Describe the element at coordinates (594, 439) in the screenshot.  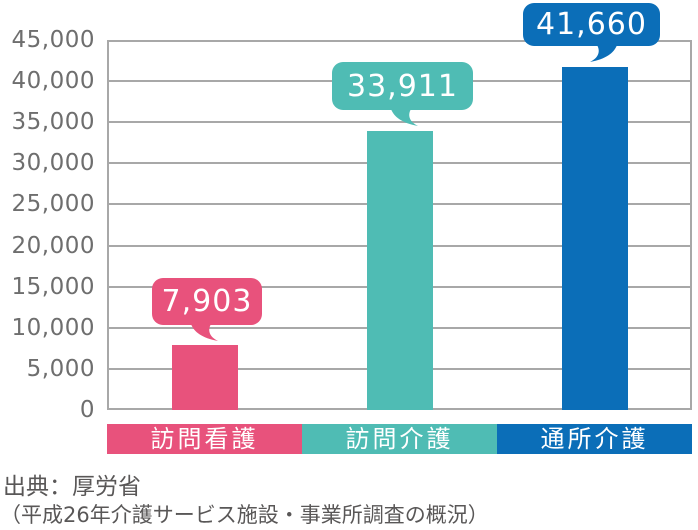
I see `category-label-2: 通所介護` at that location.